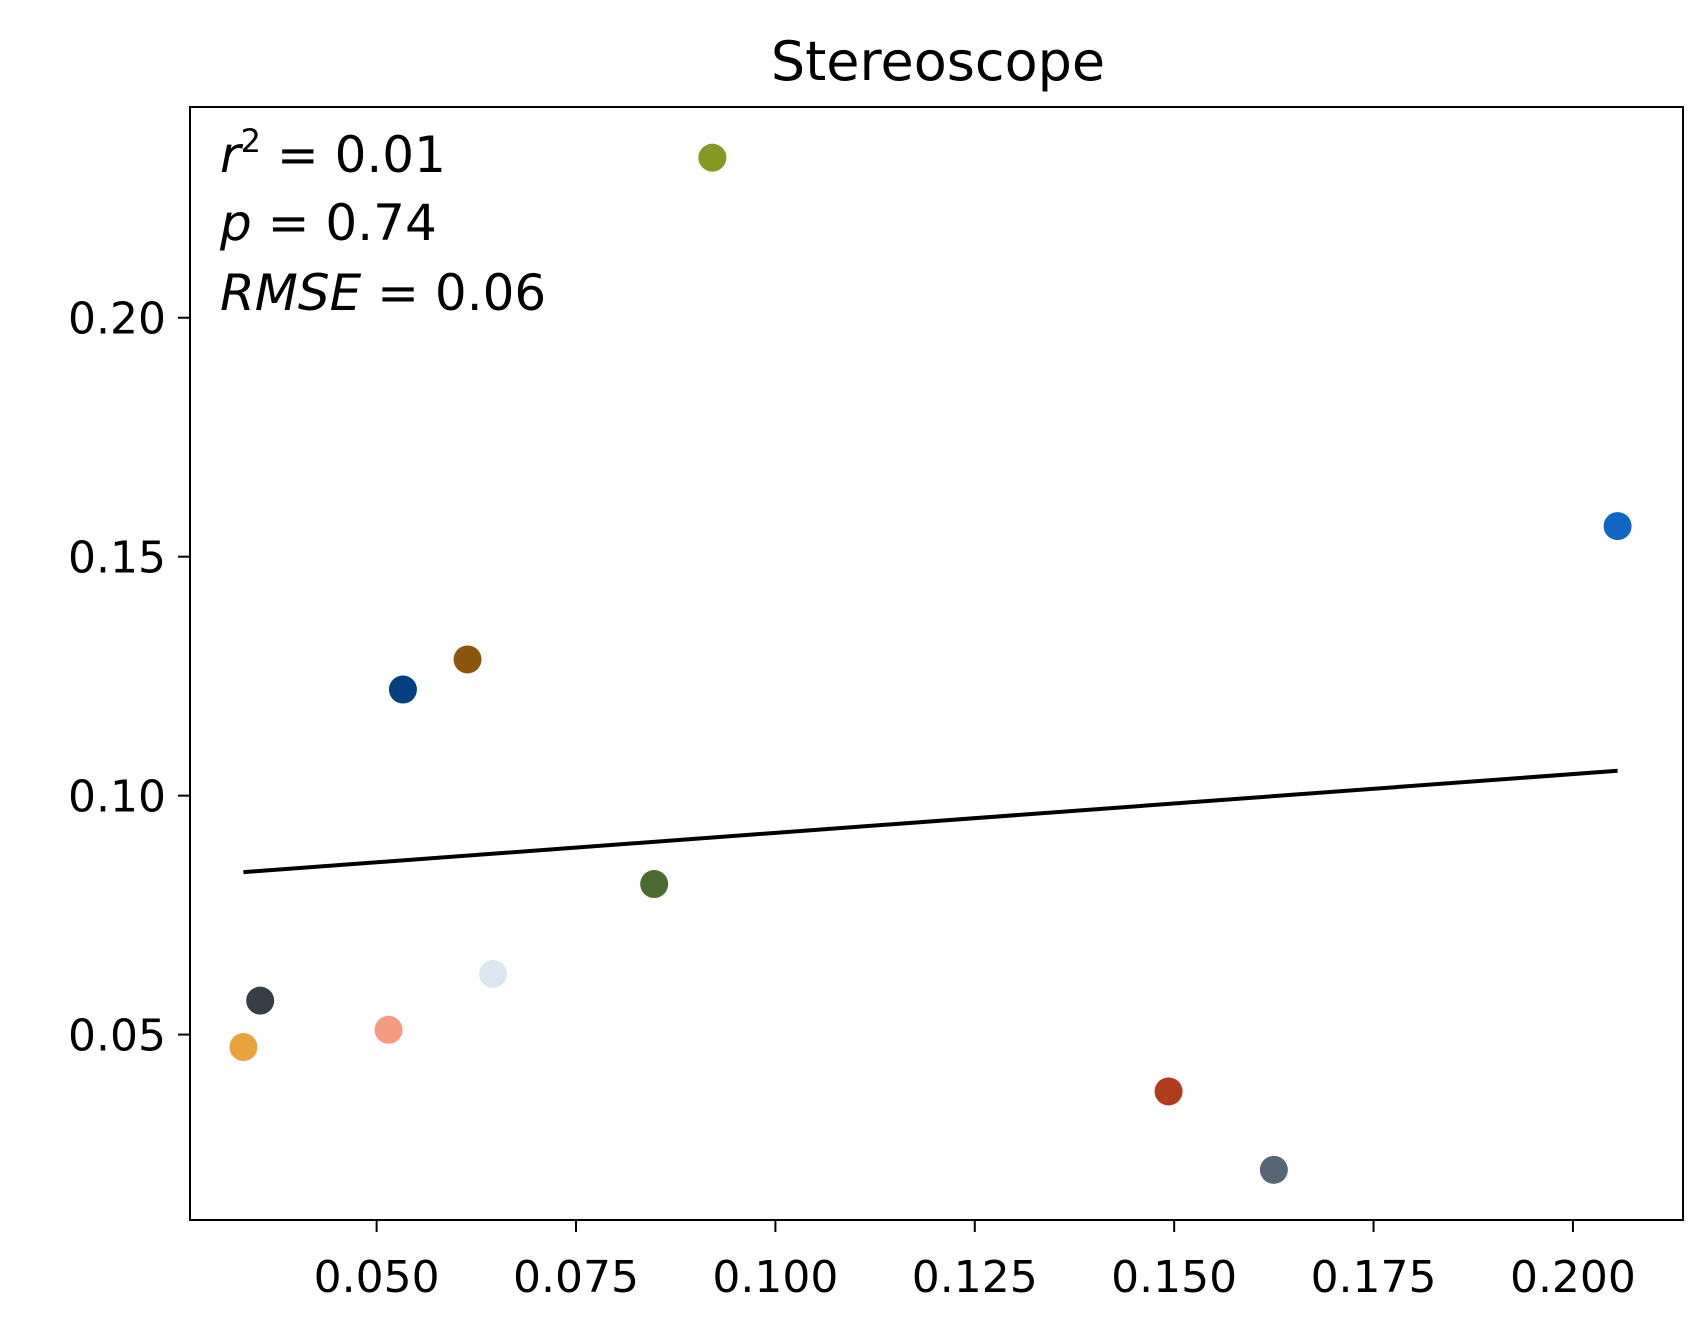  I want to click on y-tick-label: 0.15, so click(117, 558).